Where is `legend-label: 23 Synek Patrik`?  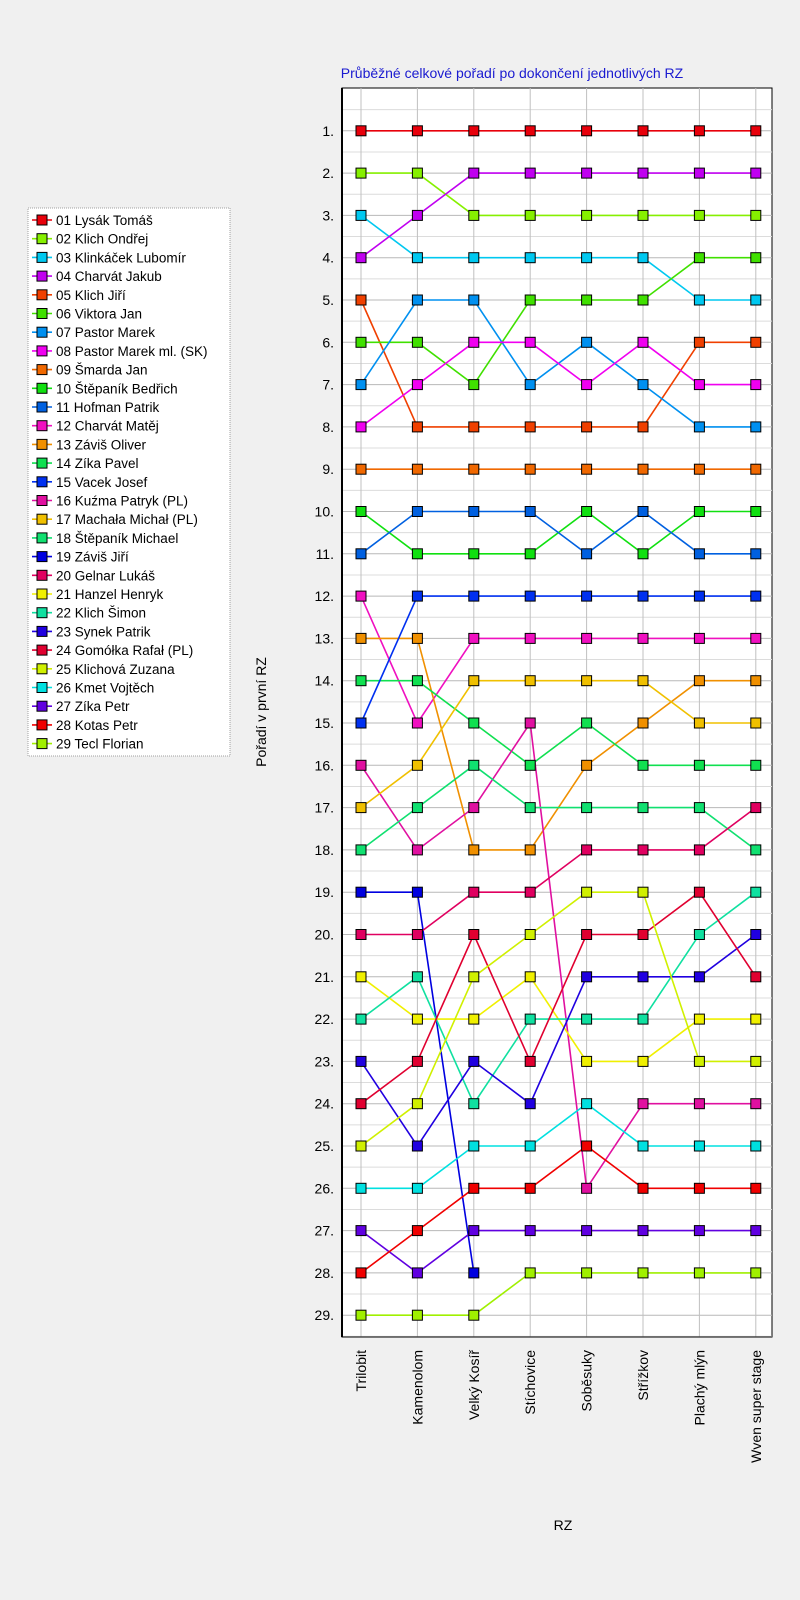
legend-label: 23 Synek Patrik is located at coordinates (103, 631).